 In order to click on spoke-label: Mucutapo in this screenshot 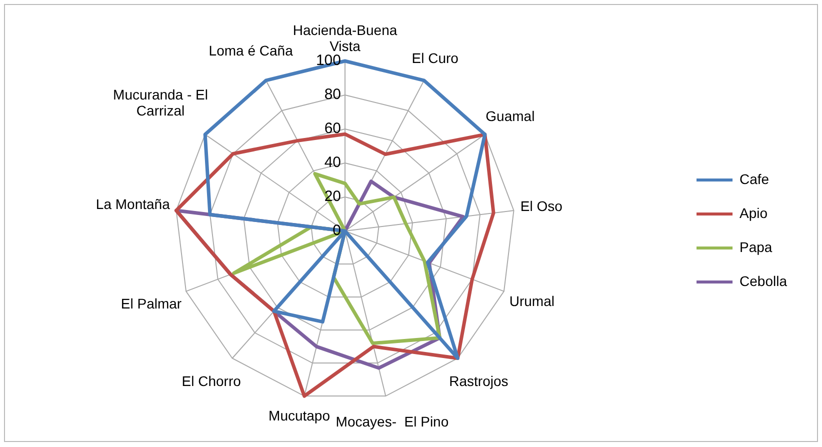, I will do `click(299, 415)`.